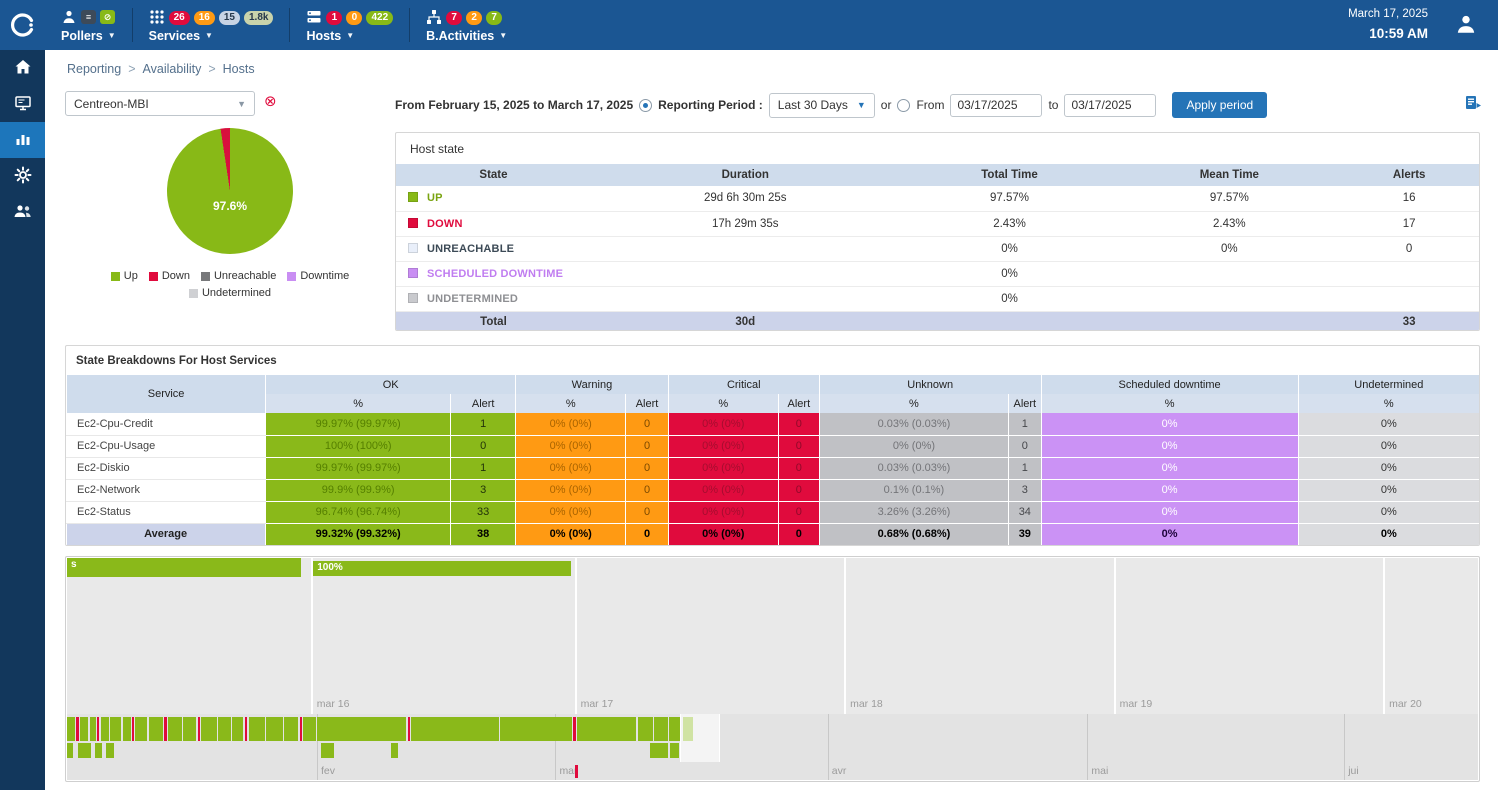  Describe the element at coordinates (88, 17) in the screenshot. I see `poller-configuration-chip: ≡` at that location.